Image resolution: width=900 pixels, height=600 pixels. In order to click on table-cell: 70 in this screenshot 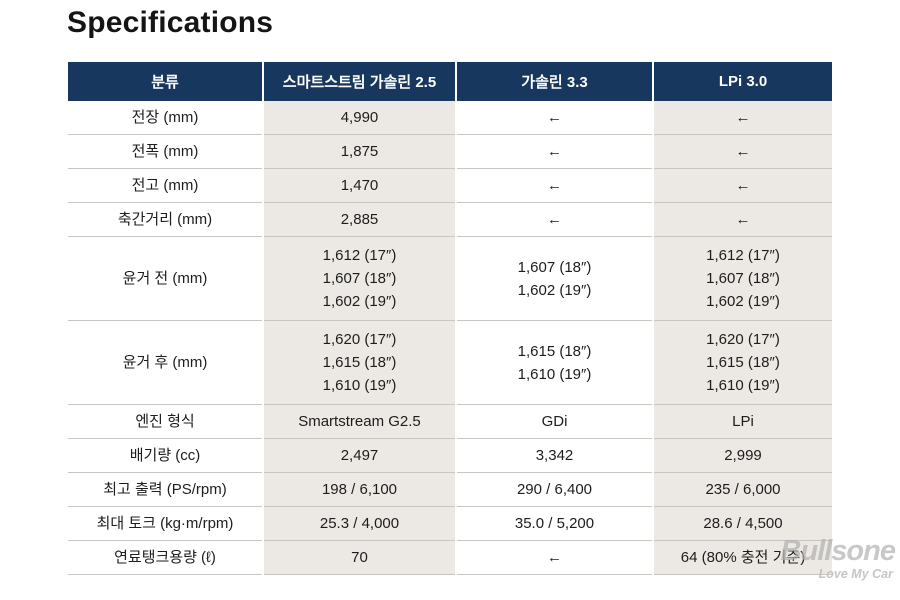, I will do `click(359, 557)`.